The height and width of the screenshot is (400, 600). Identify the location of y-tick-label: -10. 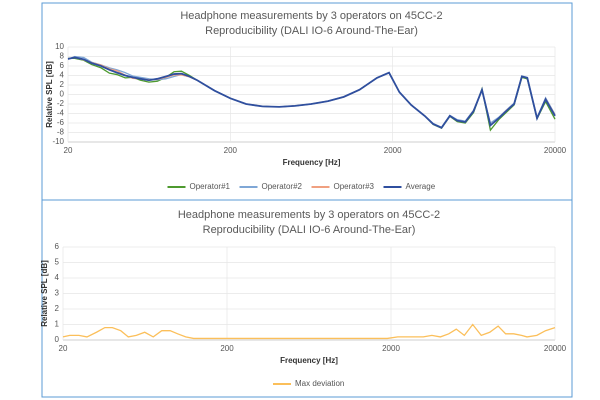
(58, 141).